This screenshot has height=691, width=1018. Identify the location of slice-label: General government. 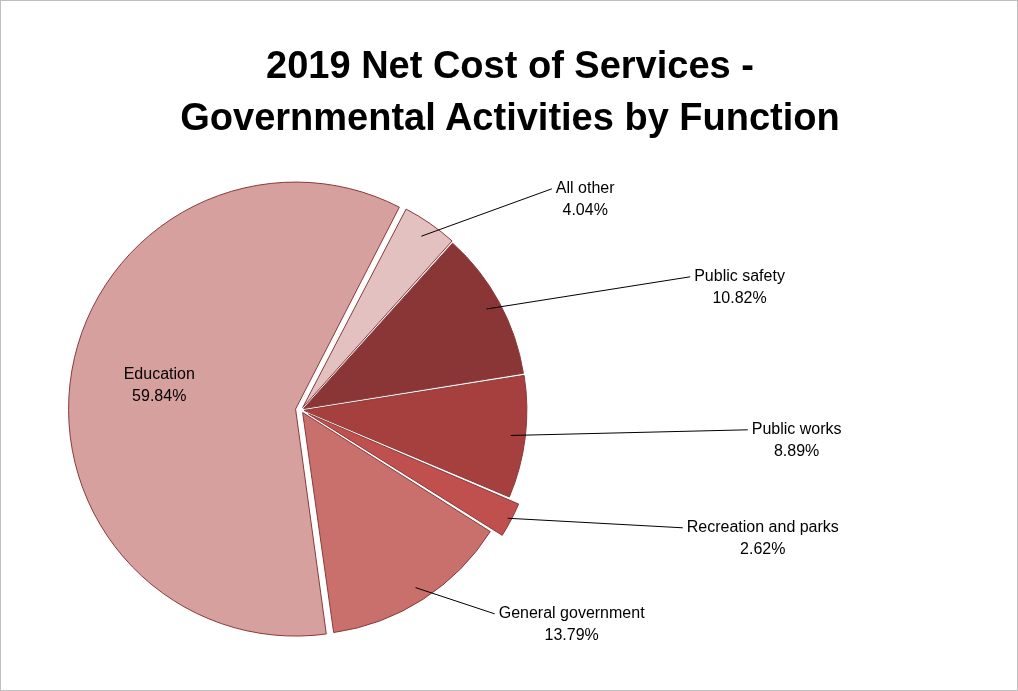
(572, 613).